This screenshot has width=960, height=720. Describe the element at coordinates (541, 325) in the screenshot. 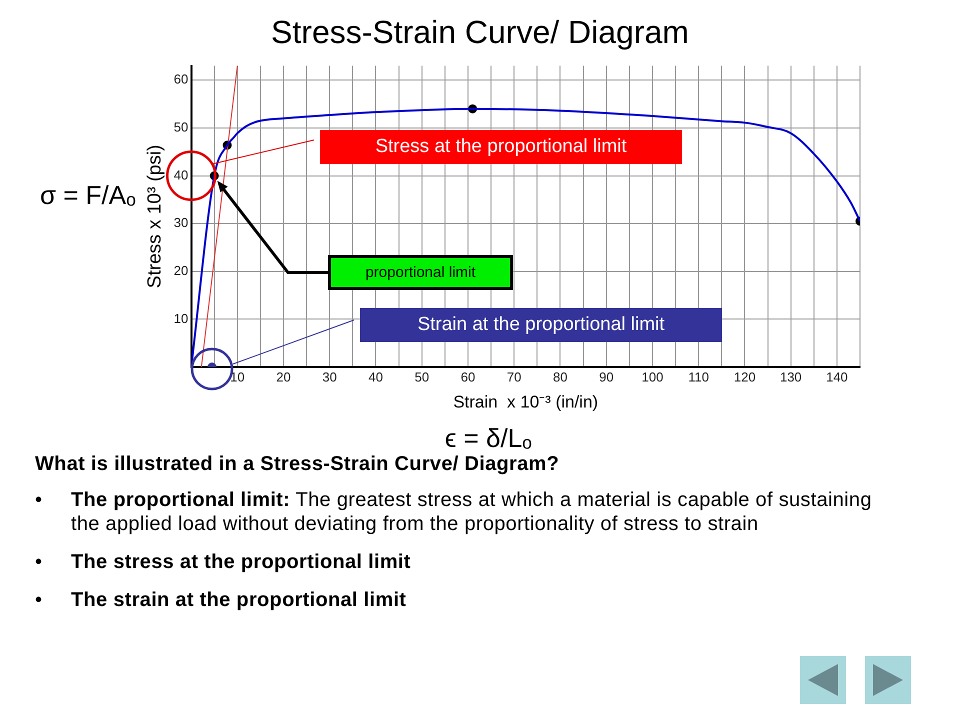

I see `callout-box: Strain at the proportional limit` at that location.